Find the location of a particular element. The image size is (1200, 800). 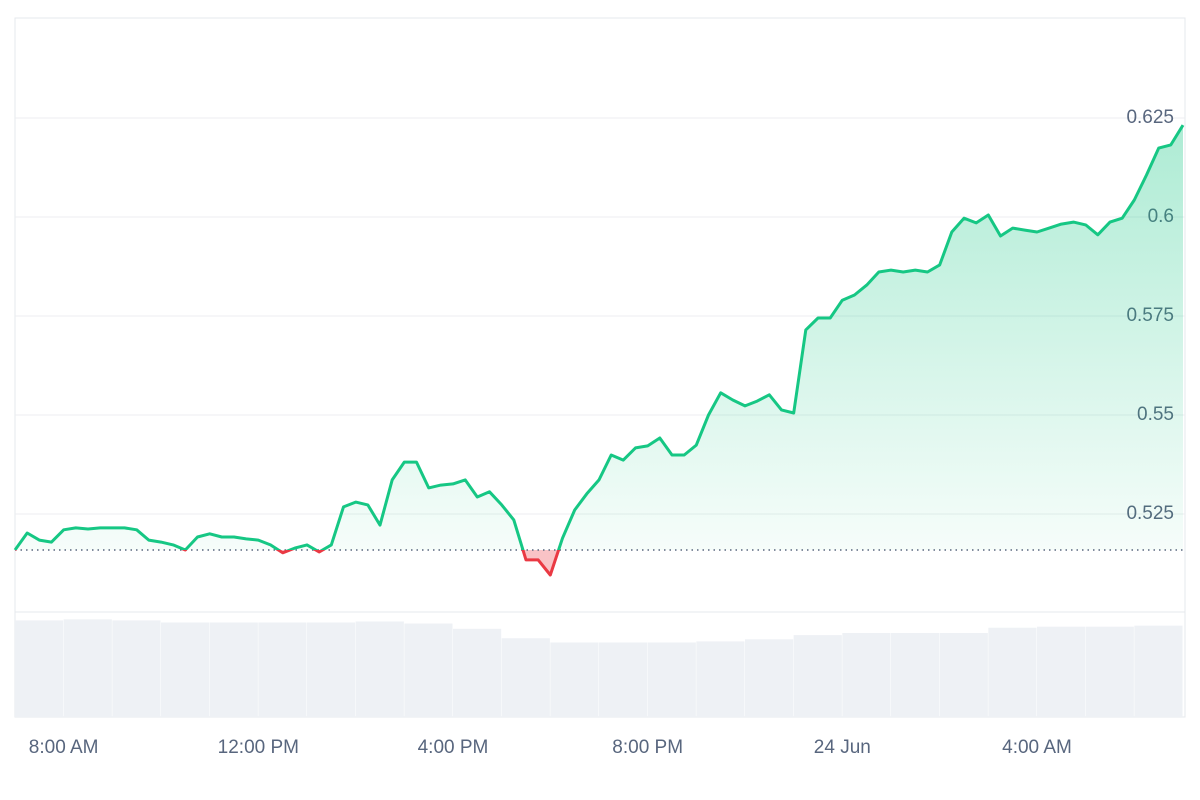

y-tick-label: 0.625 is located at coordinates (1150, 117).